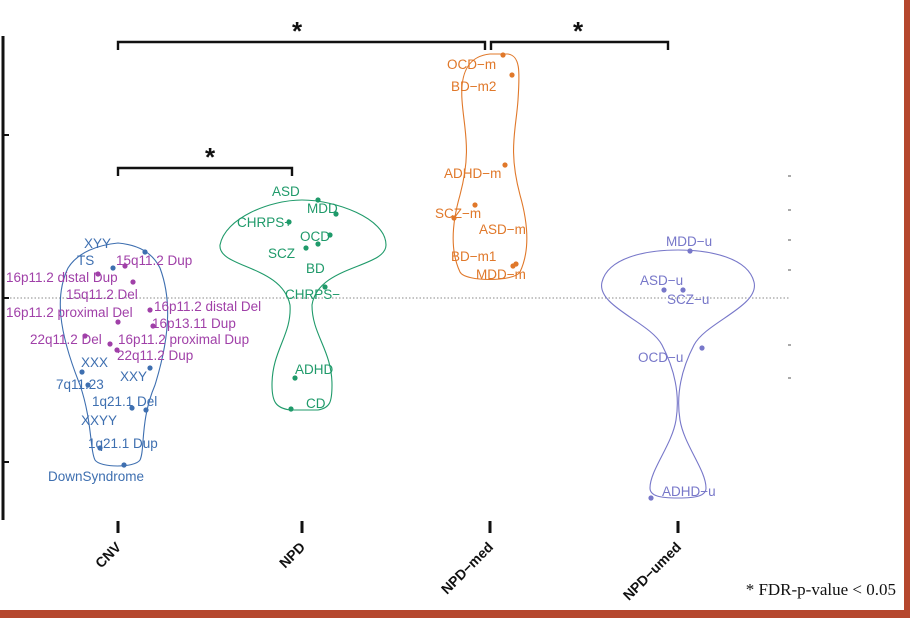 The width and height of the screenshot is (910, 618). What do you see at coordinates (683, 290) in the screenshot?
I see `data-point-npd-umed-scz-u` at bounding box center [683, 290].